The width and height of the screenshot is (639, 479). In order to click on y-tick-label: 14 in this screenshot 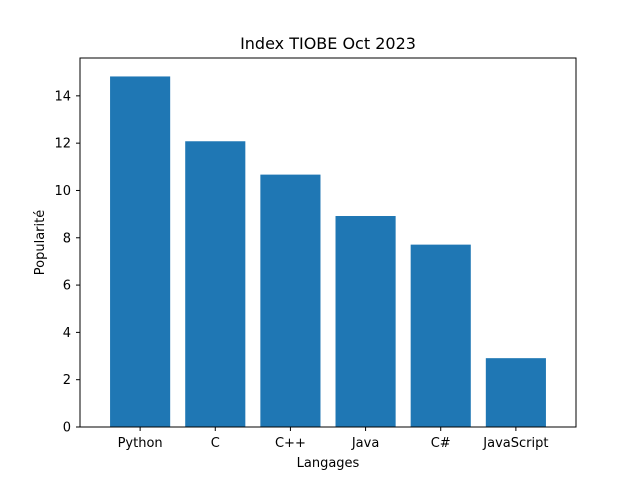, I will do `click(62, 96)`.